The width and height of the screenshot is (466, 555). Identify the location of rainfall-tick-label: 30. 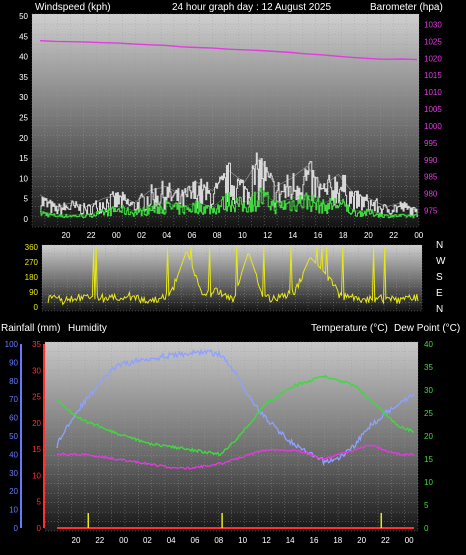
(36, 370).